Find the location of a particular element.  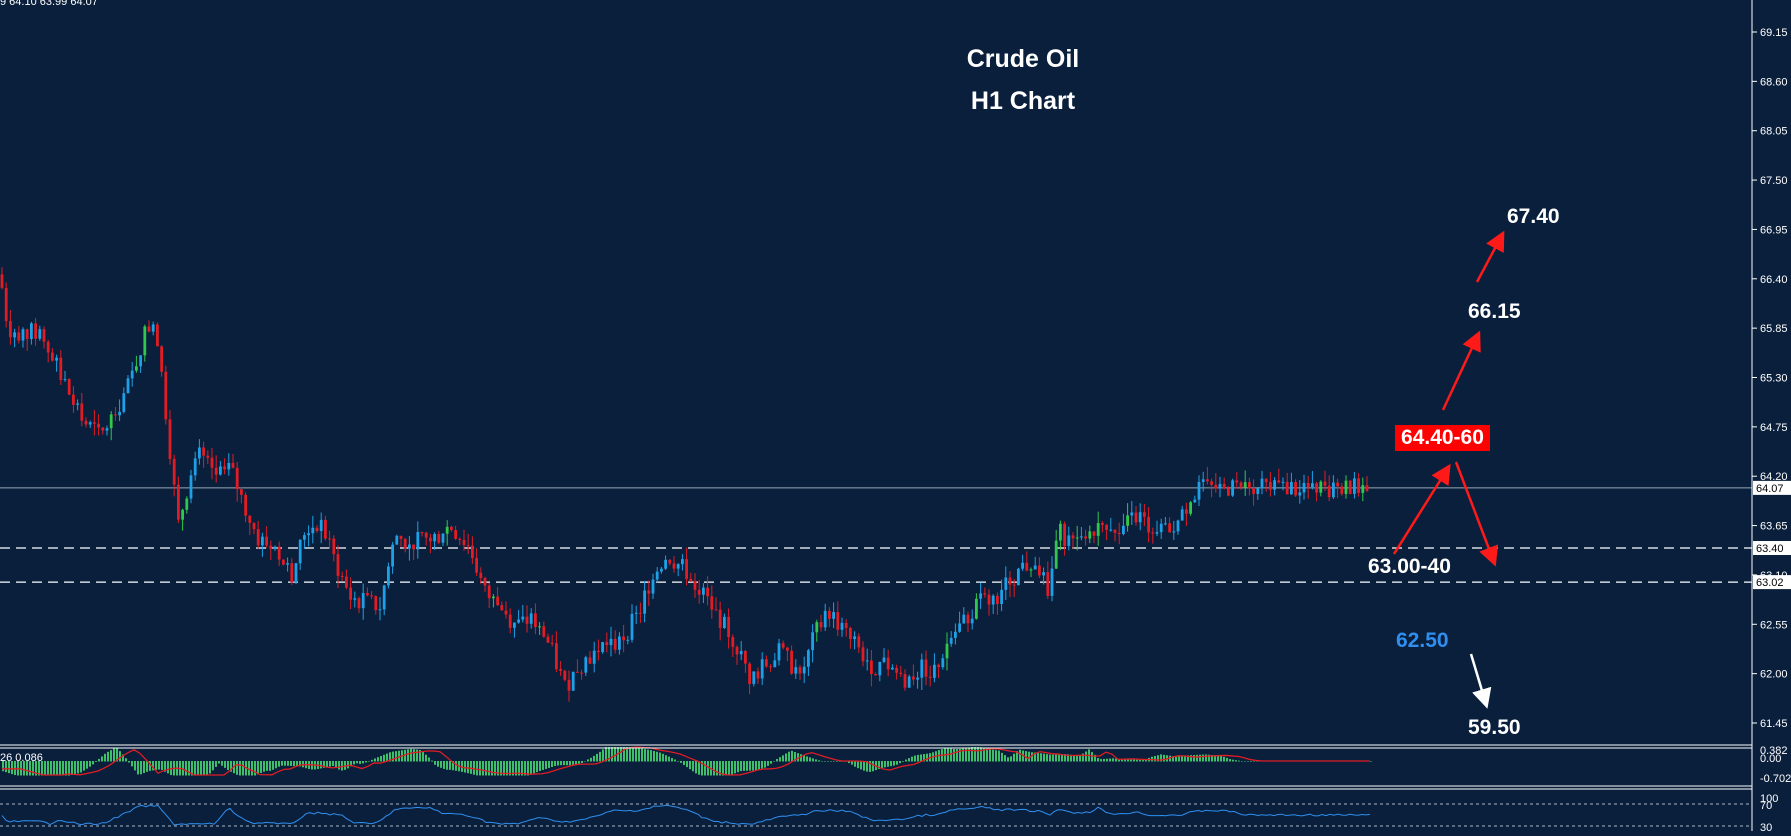

current-price-tag is located at coordinates (1772, 487).